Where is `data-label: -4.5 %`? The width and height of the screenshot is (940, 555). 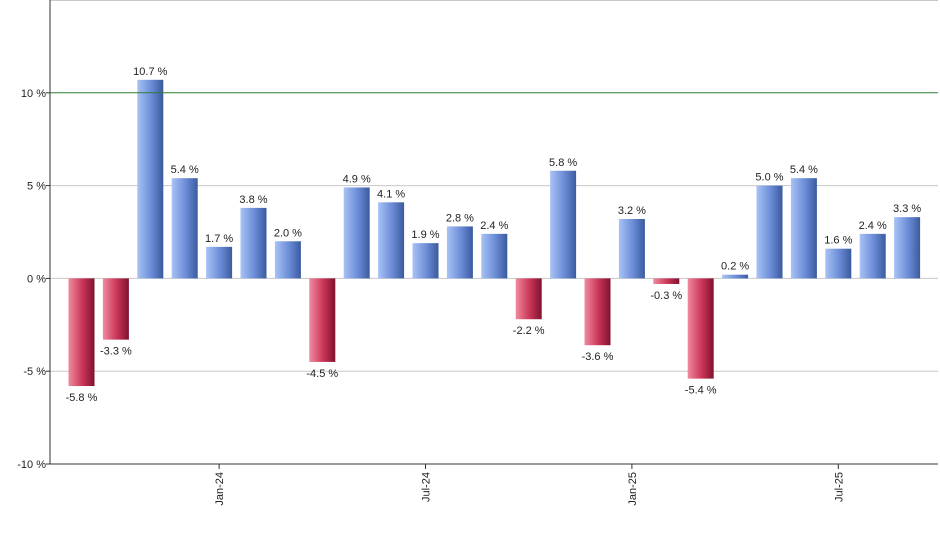 data-label: -4.5 % is located at coordinates (322, 374).